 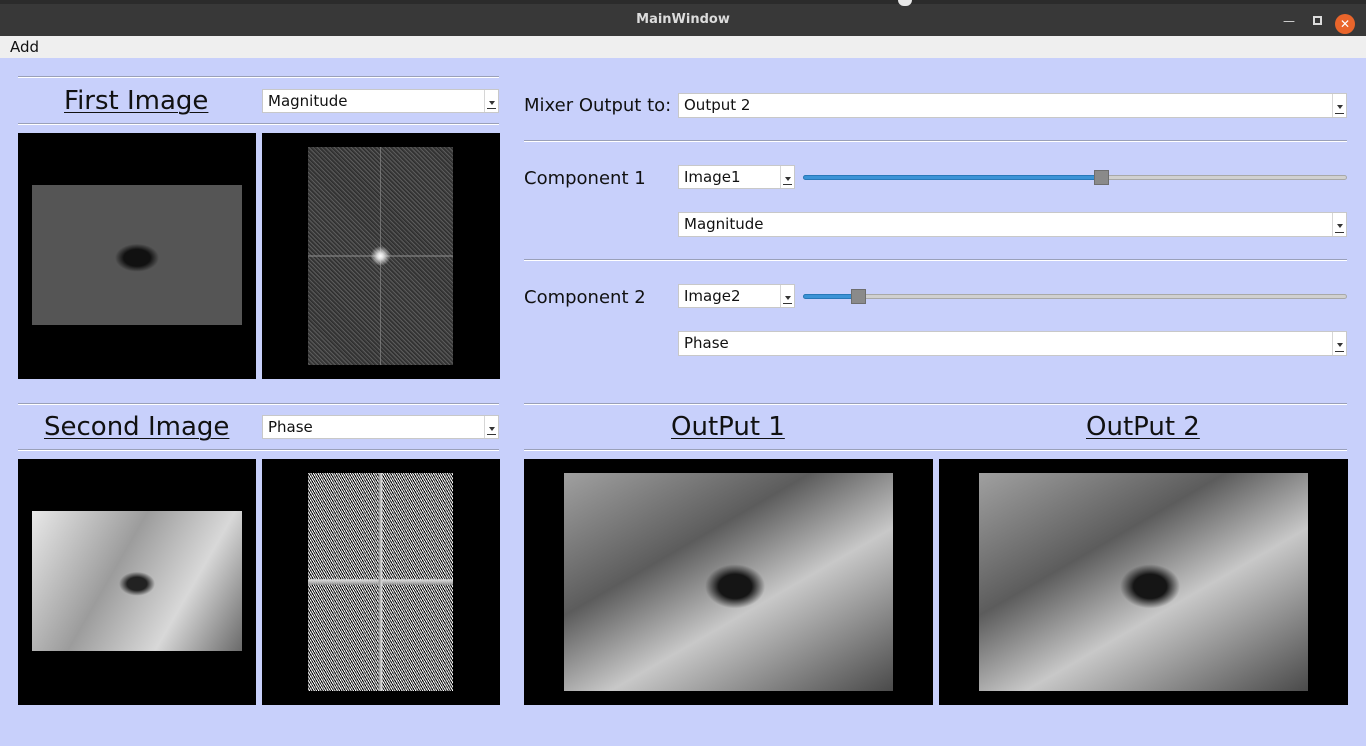 I want to click on first-image-photo, so click(x=137, y=255).